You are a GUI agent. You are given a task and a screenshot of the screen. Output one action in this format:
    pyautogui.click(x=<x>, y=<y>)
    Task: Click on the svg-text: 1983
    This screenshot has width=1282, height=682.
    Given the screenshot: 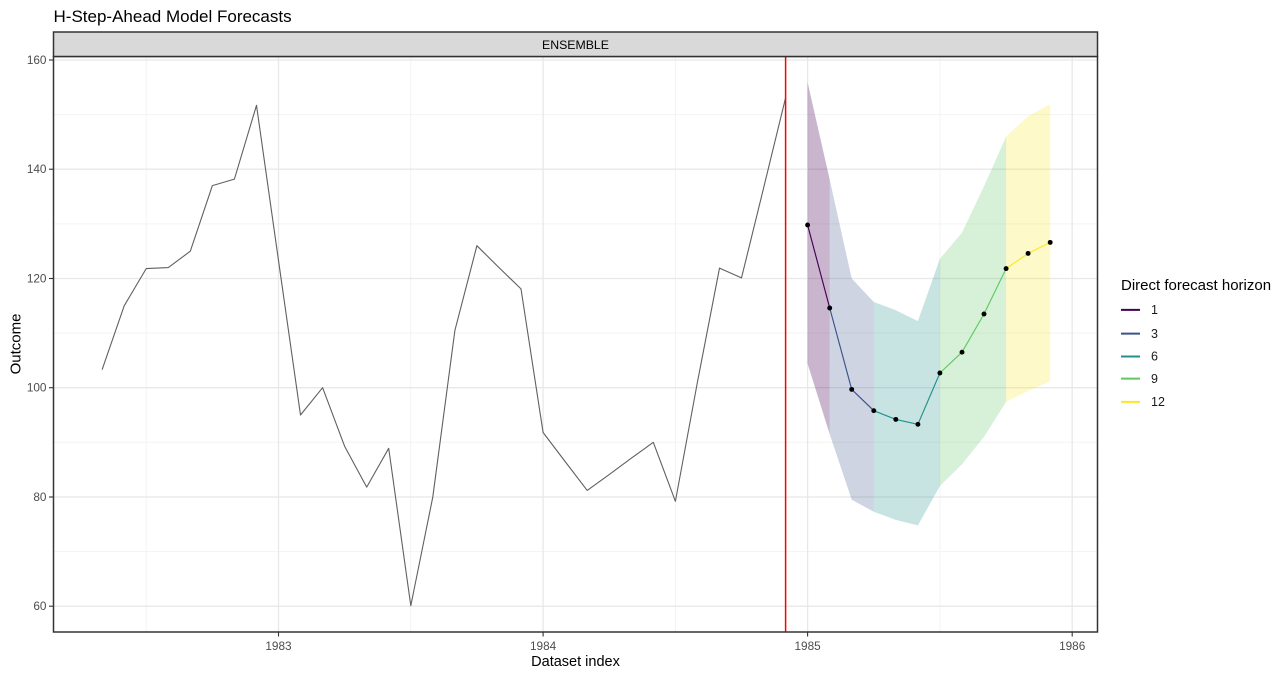 What is the action you would take?
    pyautogui.click(x=278, y=646)
    